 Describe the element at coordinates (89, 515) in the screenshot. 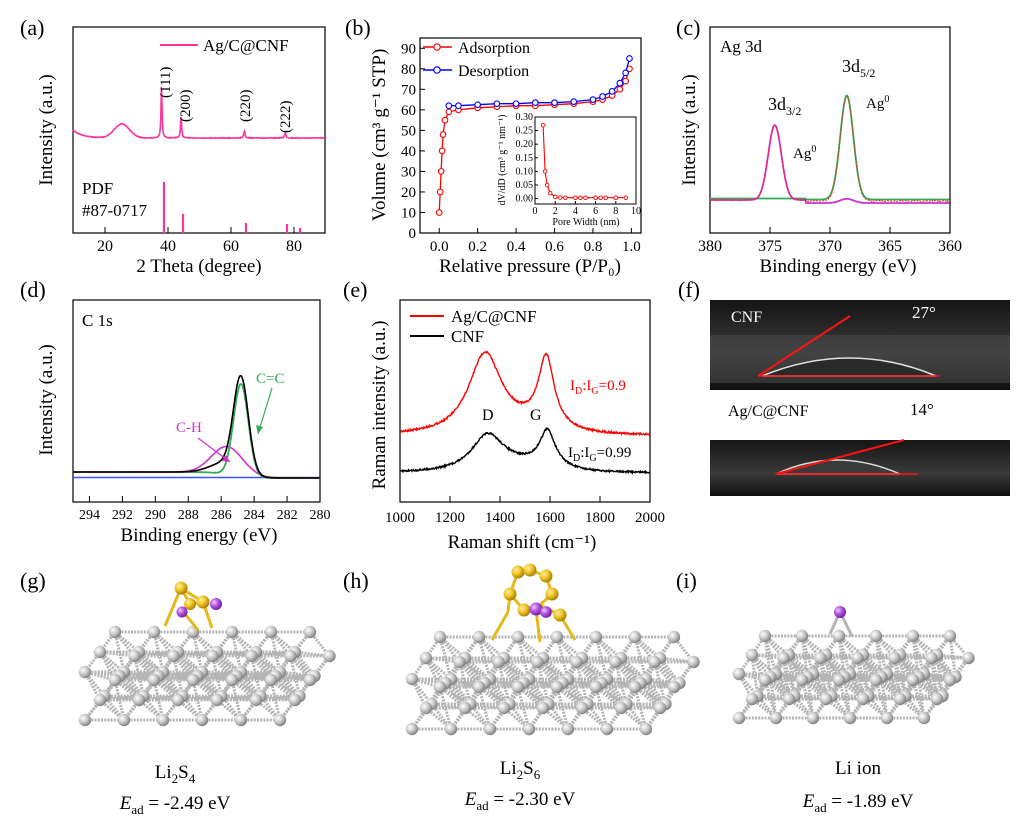

I see `c1s-xtick-294: 294` at that location.